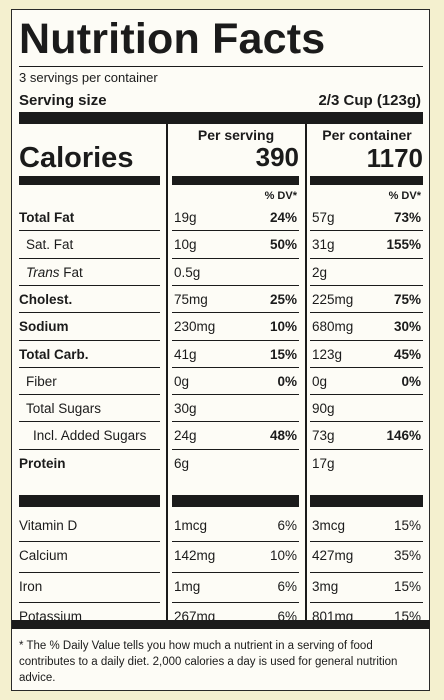  I want to click on calories-per-serving: 390, so click(277, 157).